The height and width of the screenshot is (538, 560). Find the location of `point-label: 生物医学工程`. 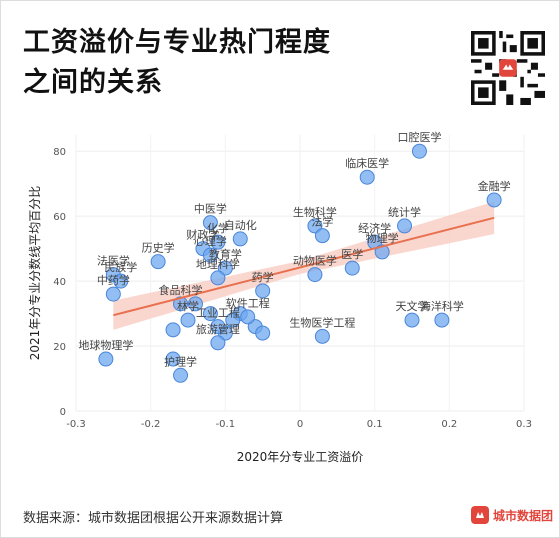

point-label: 生物医学工程 is located at coordinates (322, 322).